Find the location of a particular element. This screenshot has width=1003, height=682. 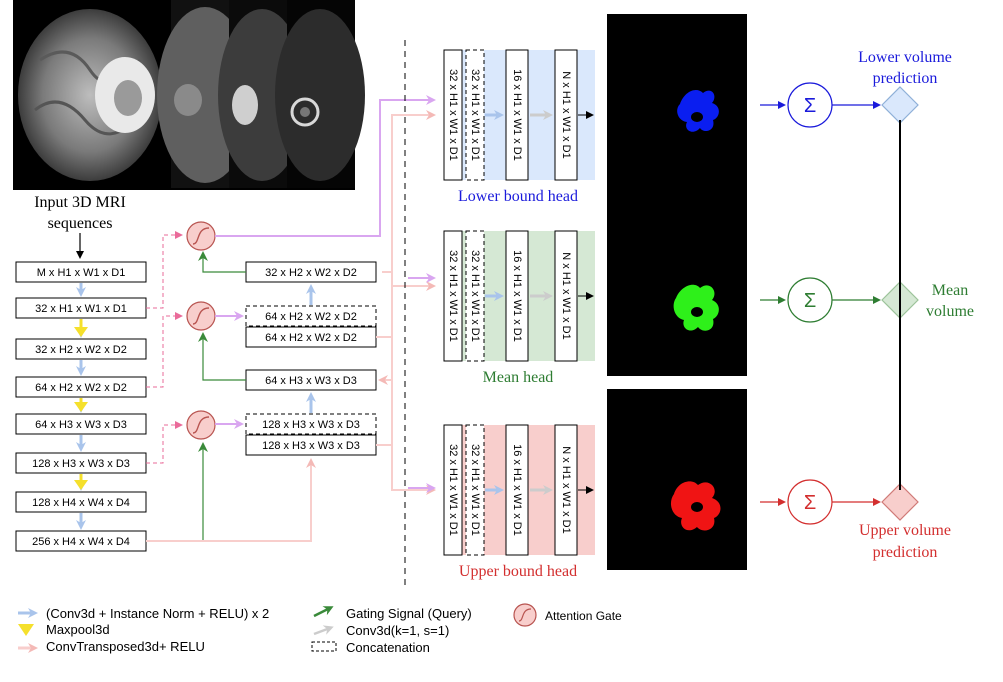

input-caption-line2: sequences is located at coordinates (80, 223).